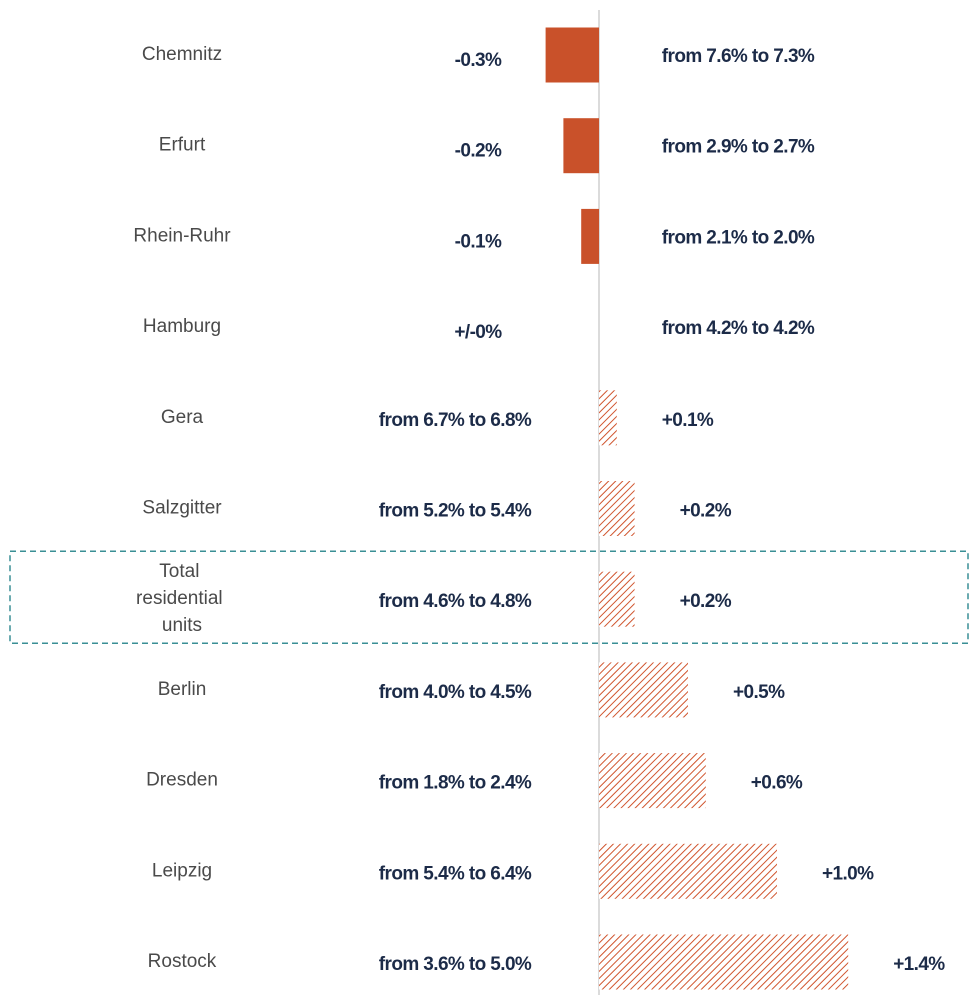 The width and height of the screenshot is (970, 1001). Describe the element at coordinates (182, 54) in the screenshot. I see `category-label: Chemnitz` at that location.